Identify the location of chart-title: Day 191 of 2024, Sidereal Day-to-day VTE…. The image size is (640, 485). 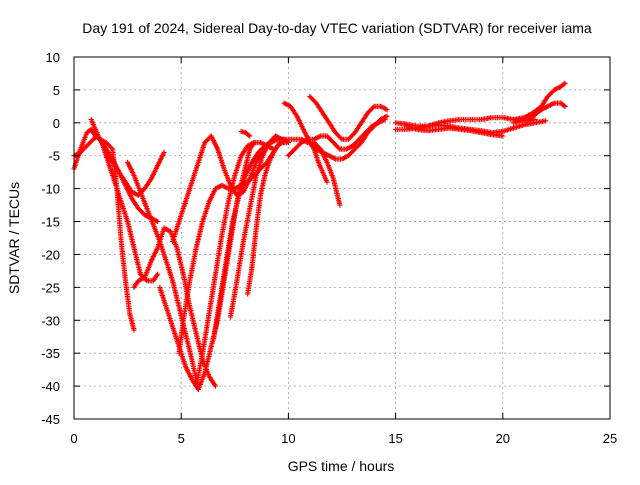
(337, 28).